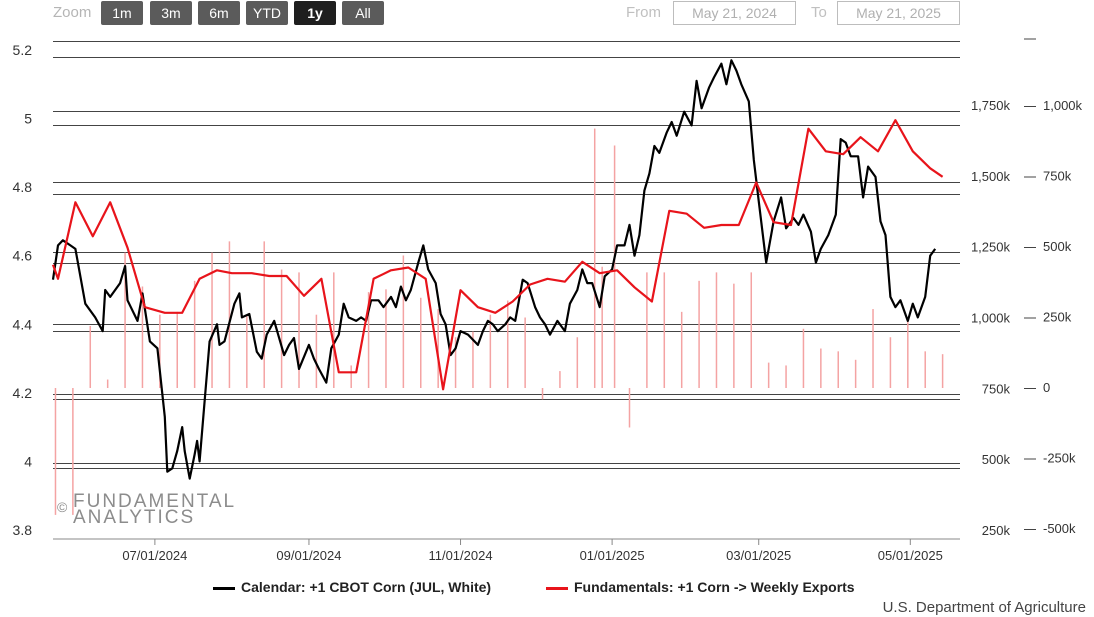  I want to click on y-left-tick-label: 4.2, so click(23, 393).